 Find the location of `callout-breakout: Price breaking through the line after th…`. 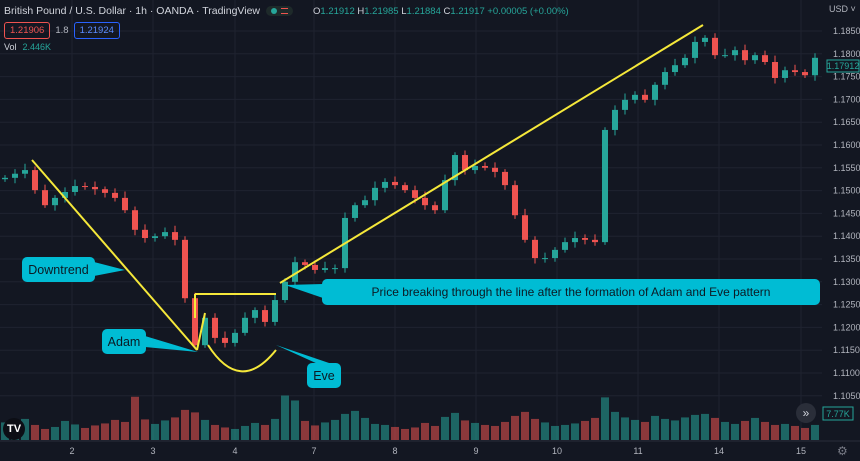

callout-breakout: Price breaking through the line after th… is located at coordinates (571, 292).